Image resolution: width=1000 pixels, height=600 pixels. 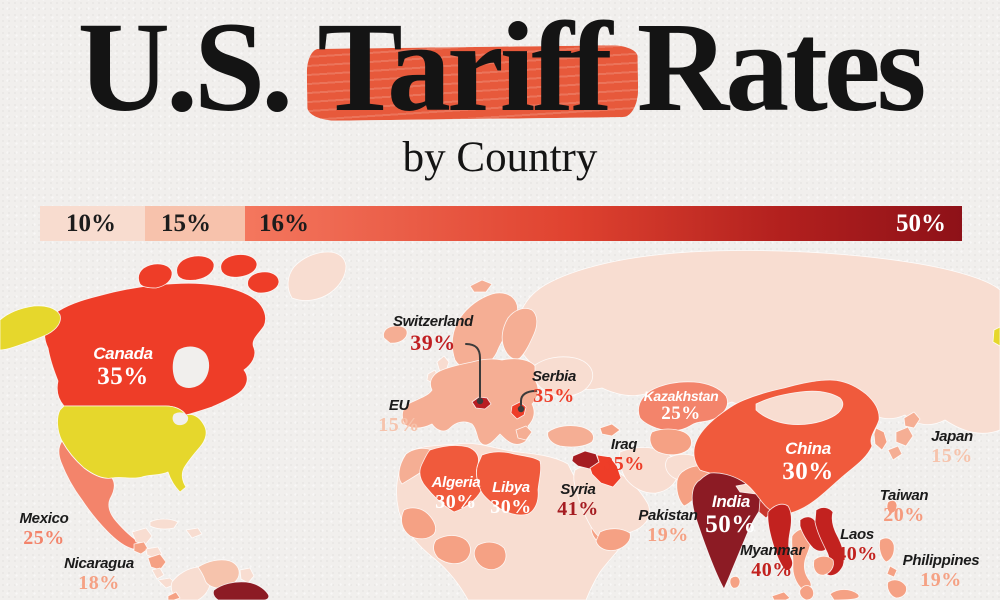 I want to click on map-svalbard, so click(x=481, y=286).